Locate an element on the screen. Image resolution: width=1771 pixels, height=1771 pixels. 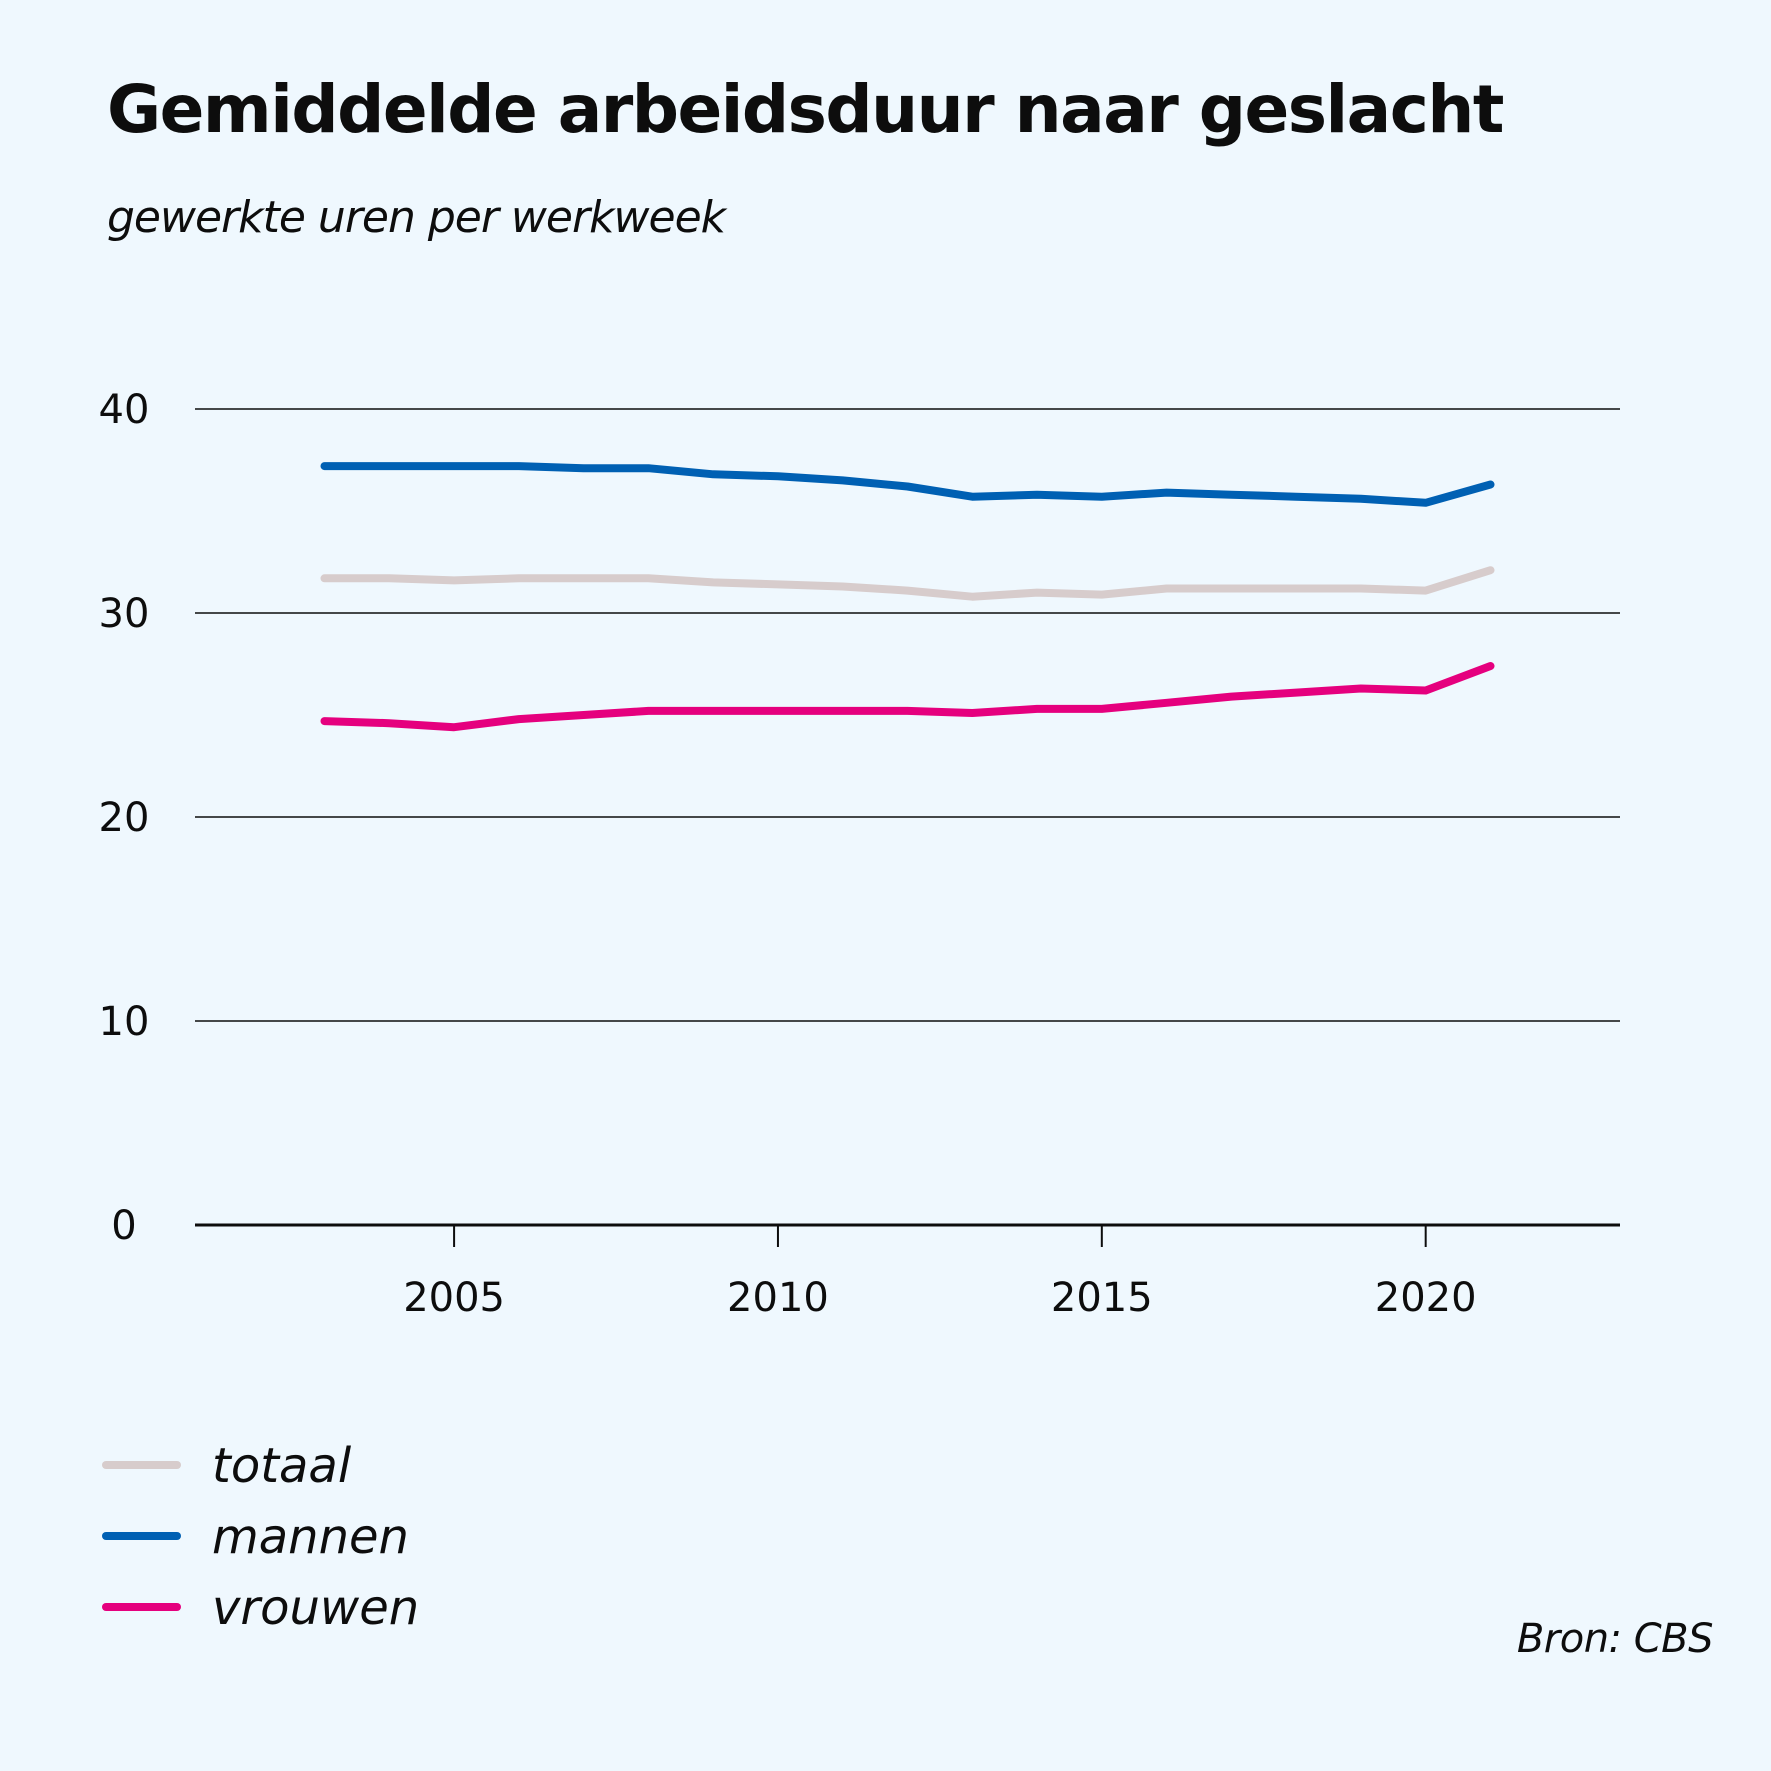
series-line-mannen is located at coordinates (907, 484).